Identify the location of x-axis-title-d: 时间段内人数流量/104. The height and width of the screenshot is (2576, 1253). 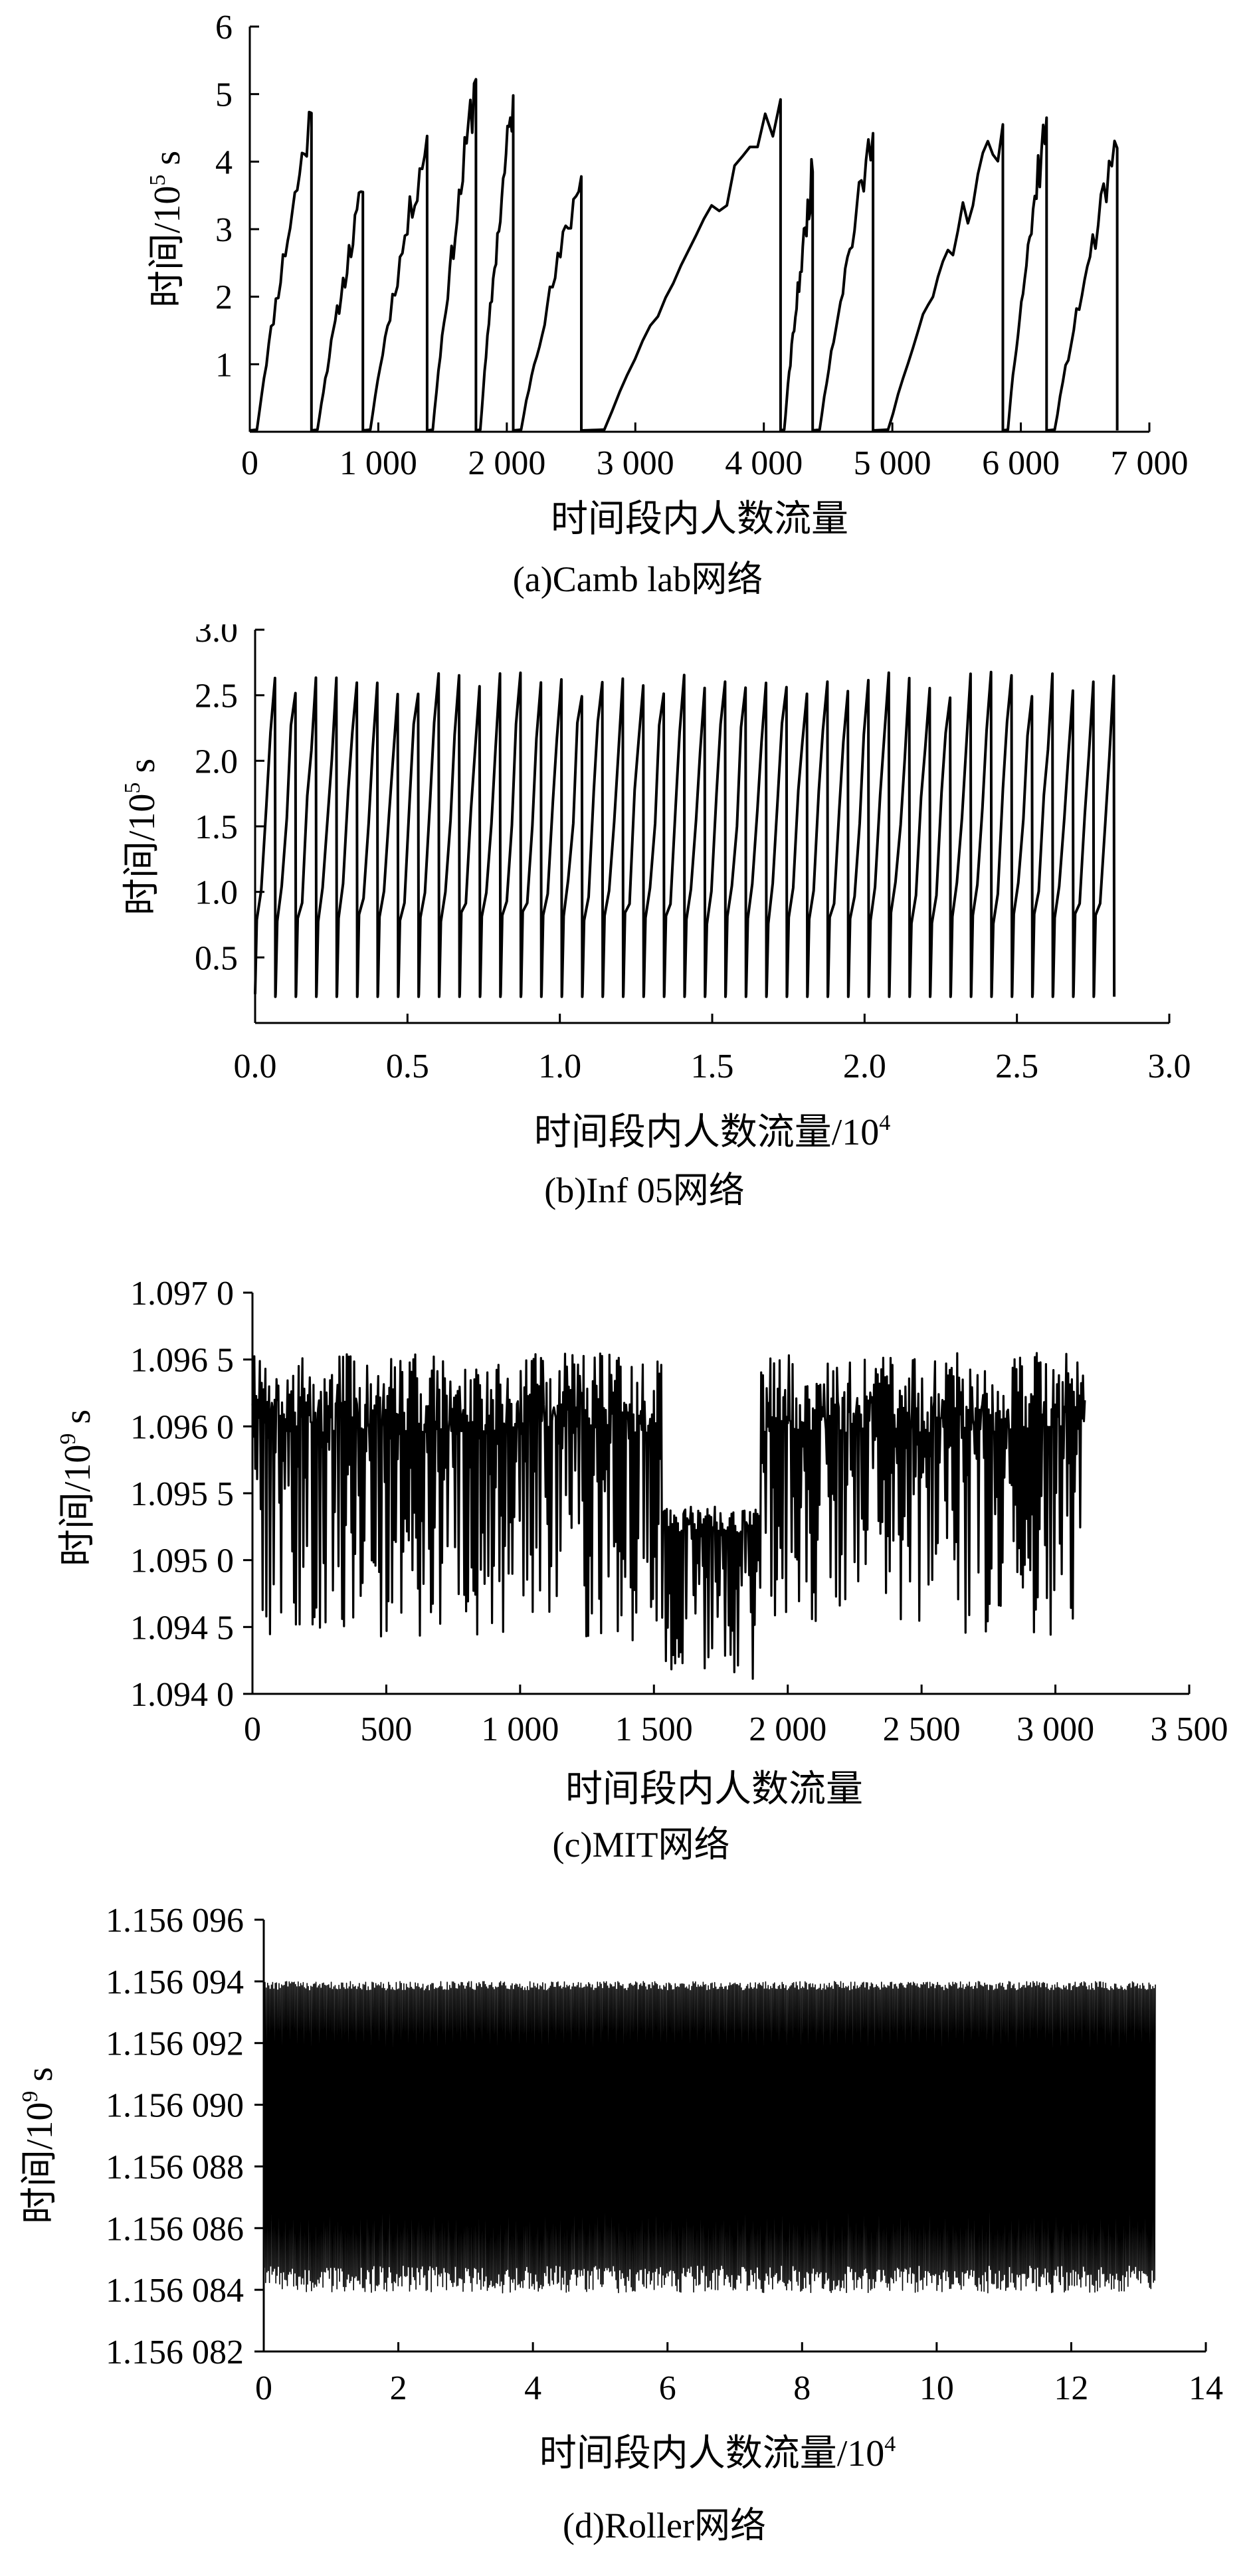
(717, 2453).